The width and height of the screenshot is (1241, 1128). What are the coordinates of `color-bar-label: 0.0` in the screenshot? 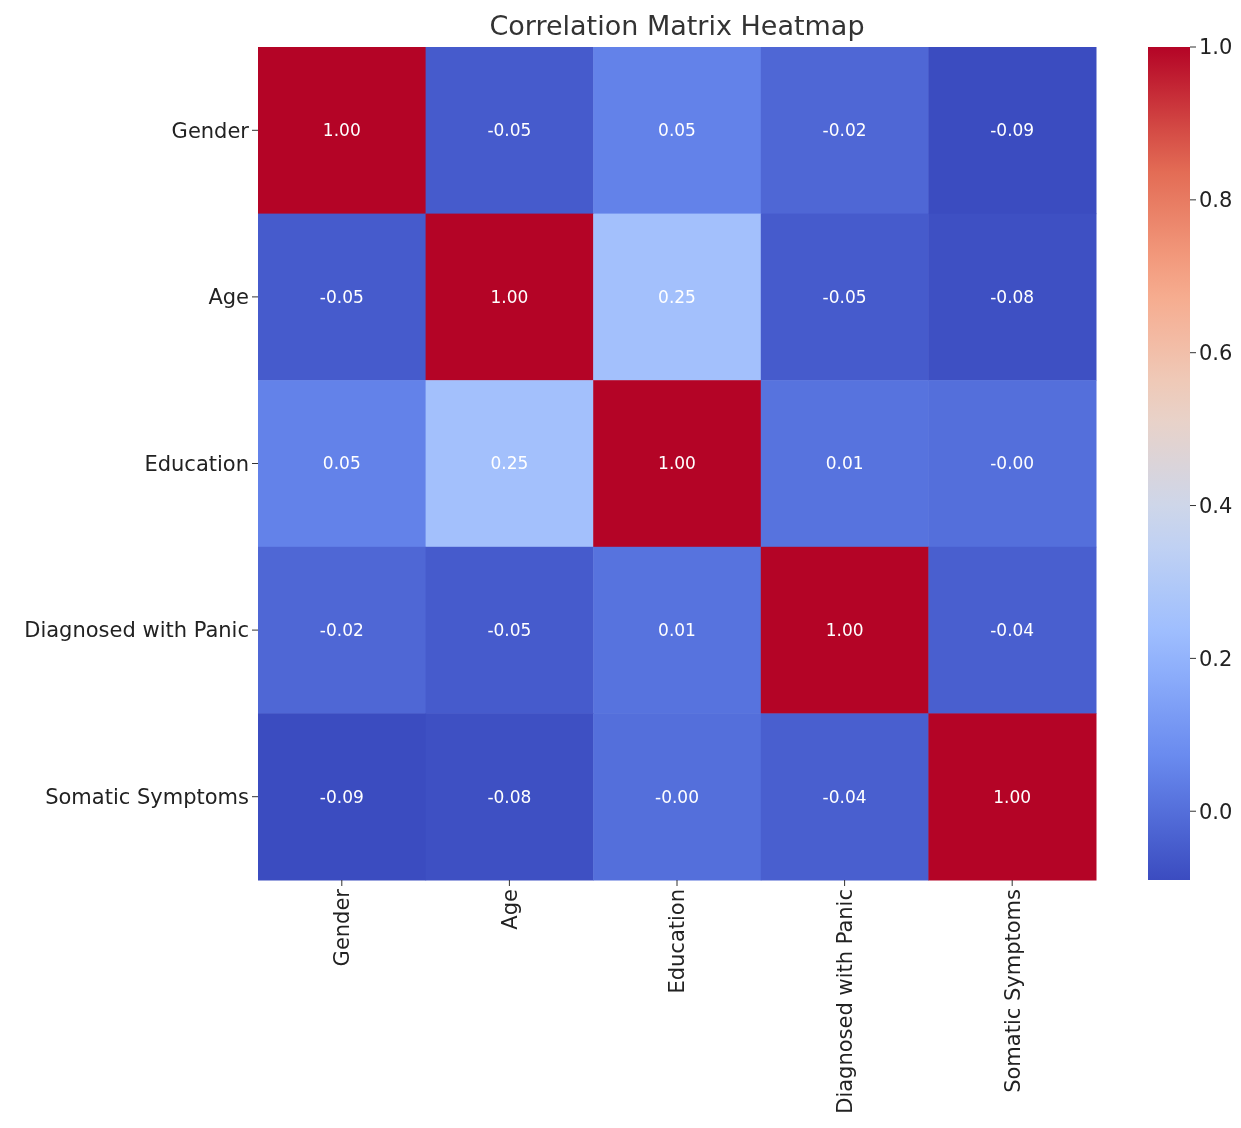 It's located at (1216, 811).